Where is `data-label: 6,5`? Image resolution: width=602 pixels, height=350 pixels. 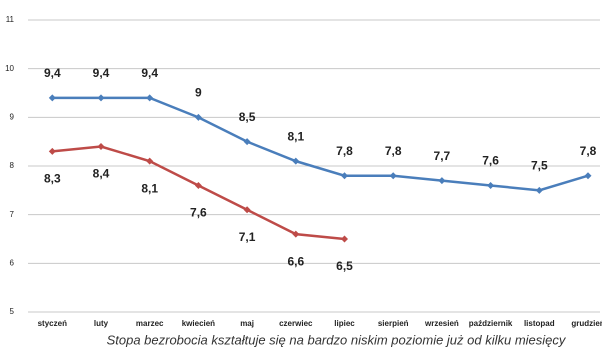
data-label: 6,5 is located at coordinates (344, 266).